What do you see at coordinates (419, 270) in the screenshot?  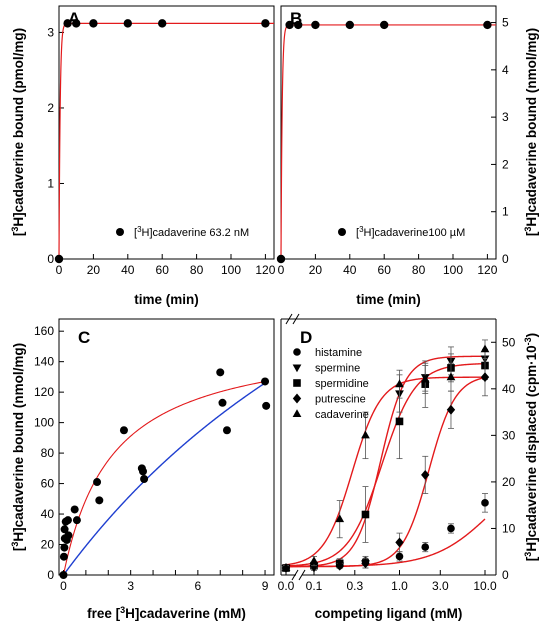 I see `x-tick-label-b: 80` at bounding box center [419, 270].